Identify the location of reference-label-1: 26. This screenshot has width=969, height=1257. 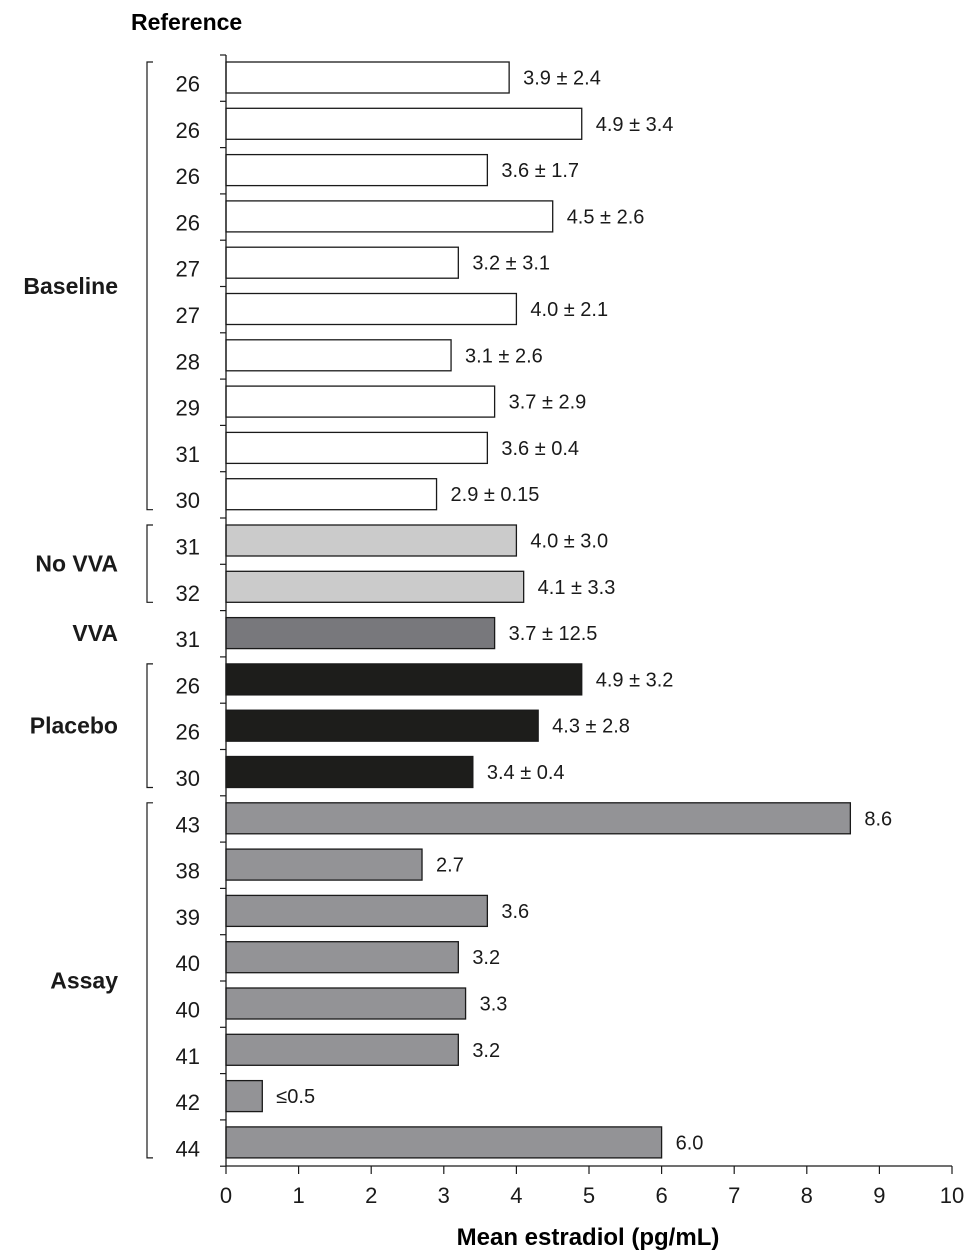
(188, 130).